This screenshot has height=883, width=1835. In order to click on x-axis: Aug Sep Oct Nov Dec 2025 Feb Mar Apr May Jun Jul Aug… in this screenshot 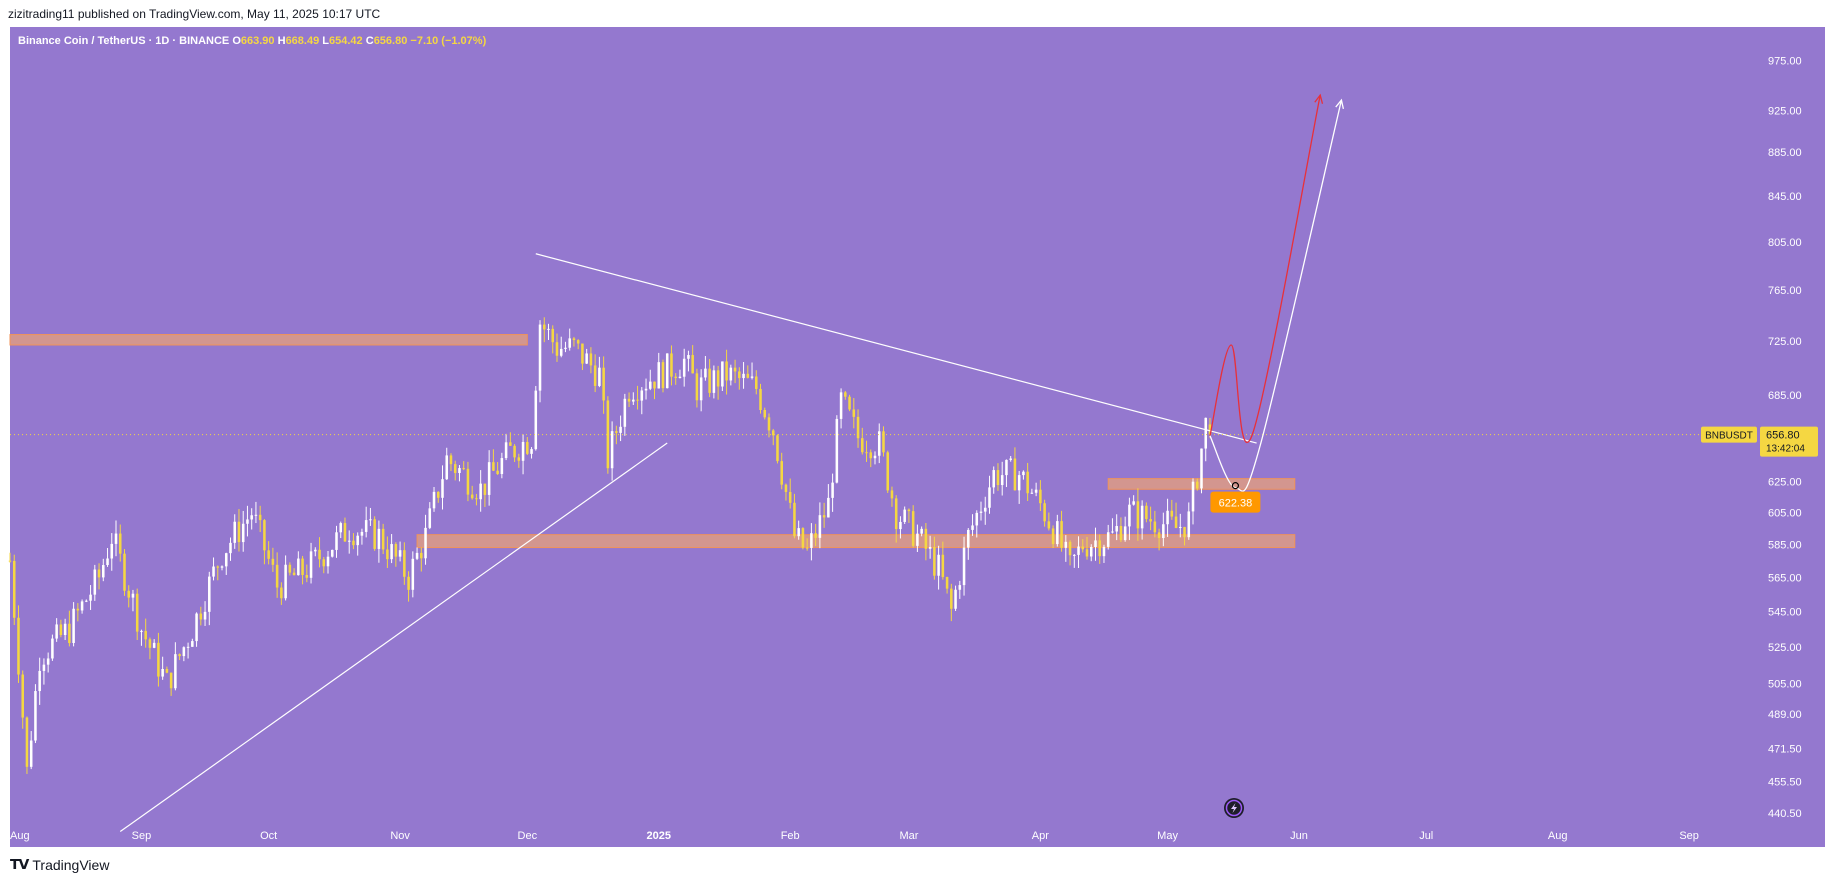, I will do `click(854, 836)`.